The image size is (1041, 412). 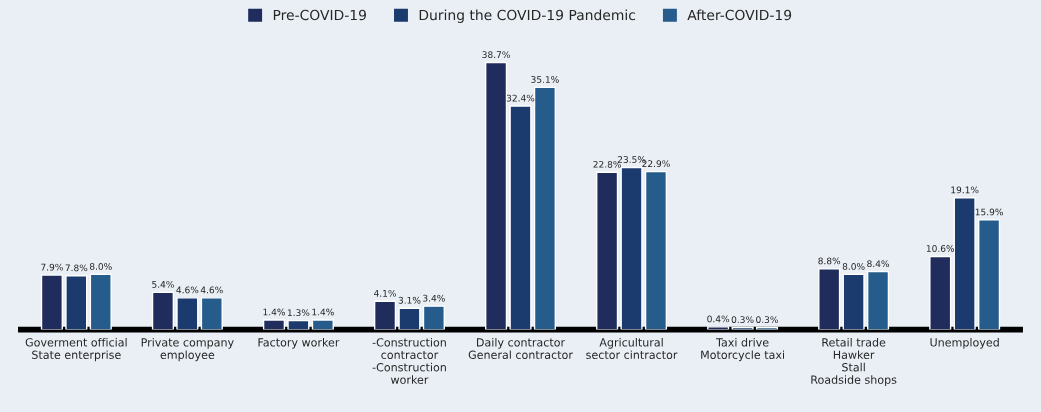 I want to click on legend-label: After-COVID-19, so click(x=739, y=15).